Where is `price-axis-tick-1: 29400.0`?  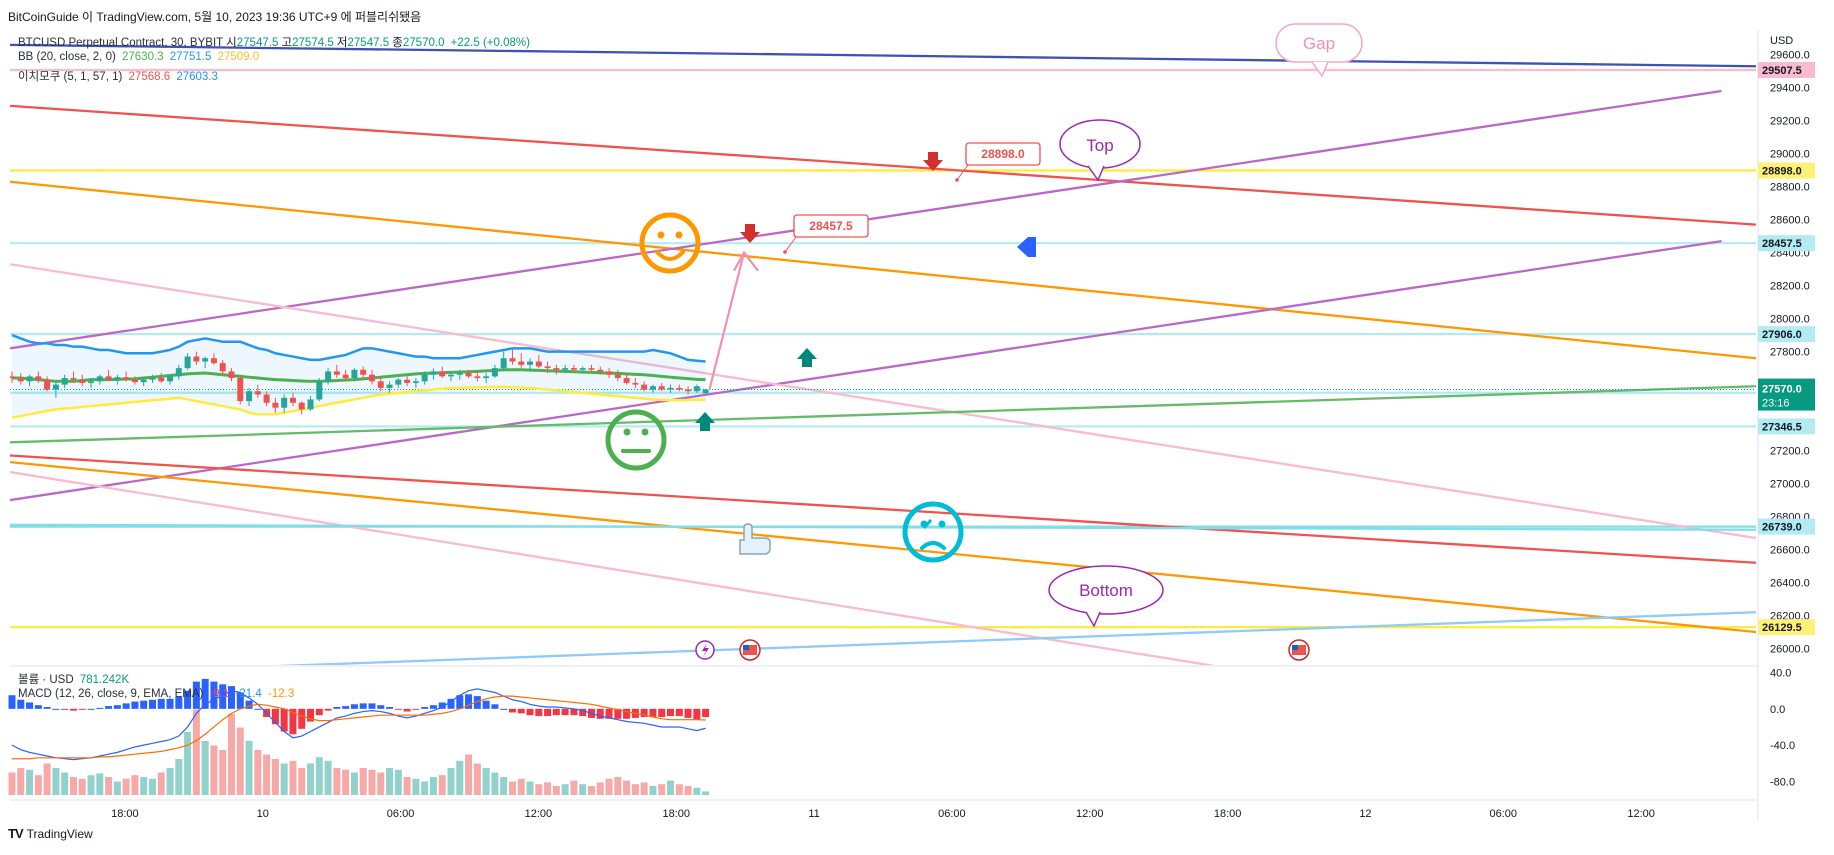 price-axis-tick-1: 29400.0 is located at coordinates (1790, 89).